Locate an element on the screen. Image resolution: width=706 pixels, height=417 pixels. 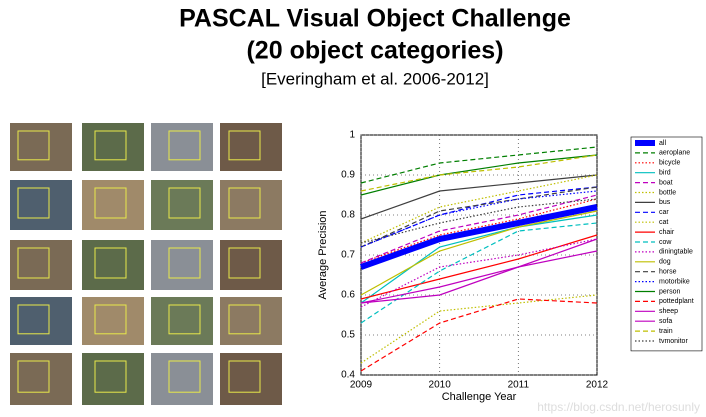
legend-label: diningtable is located at coordinates (676, 252).